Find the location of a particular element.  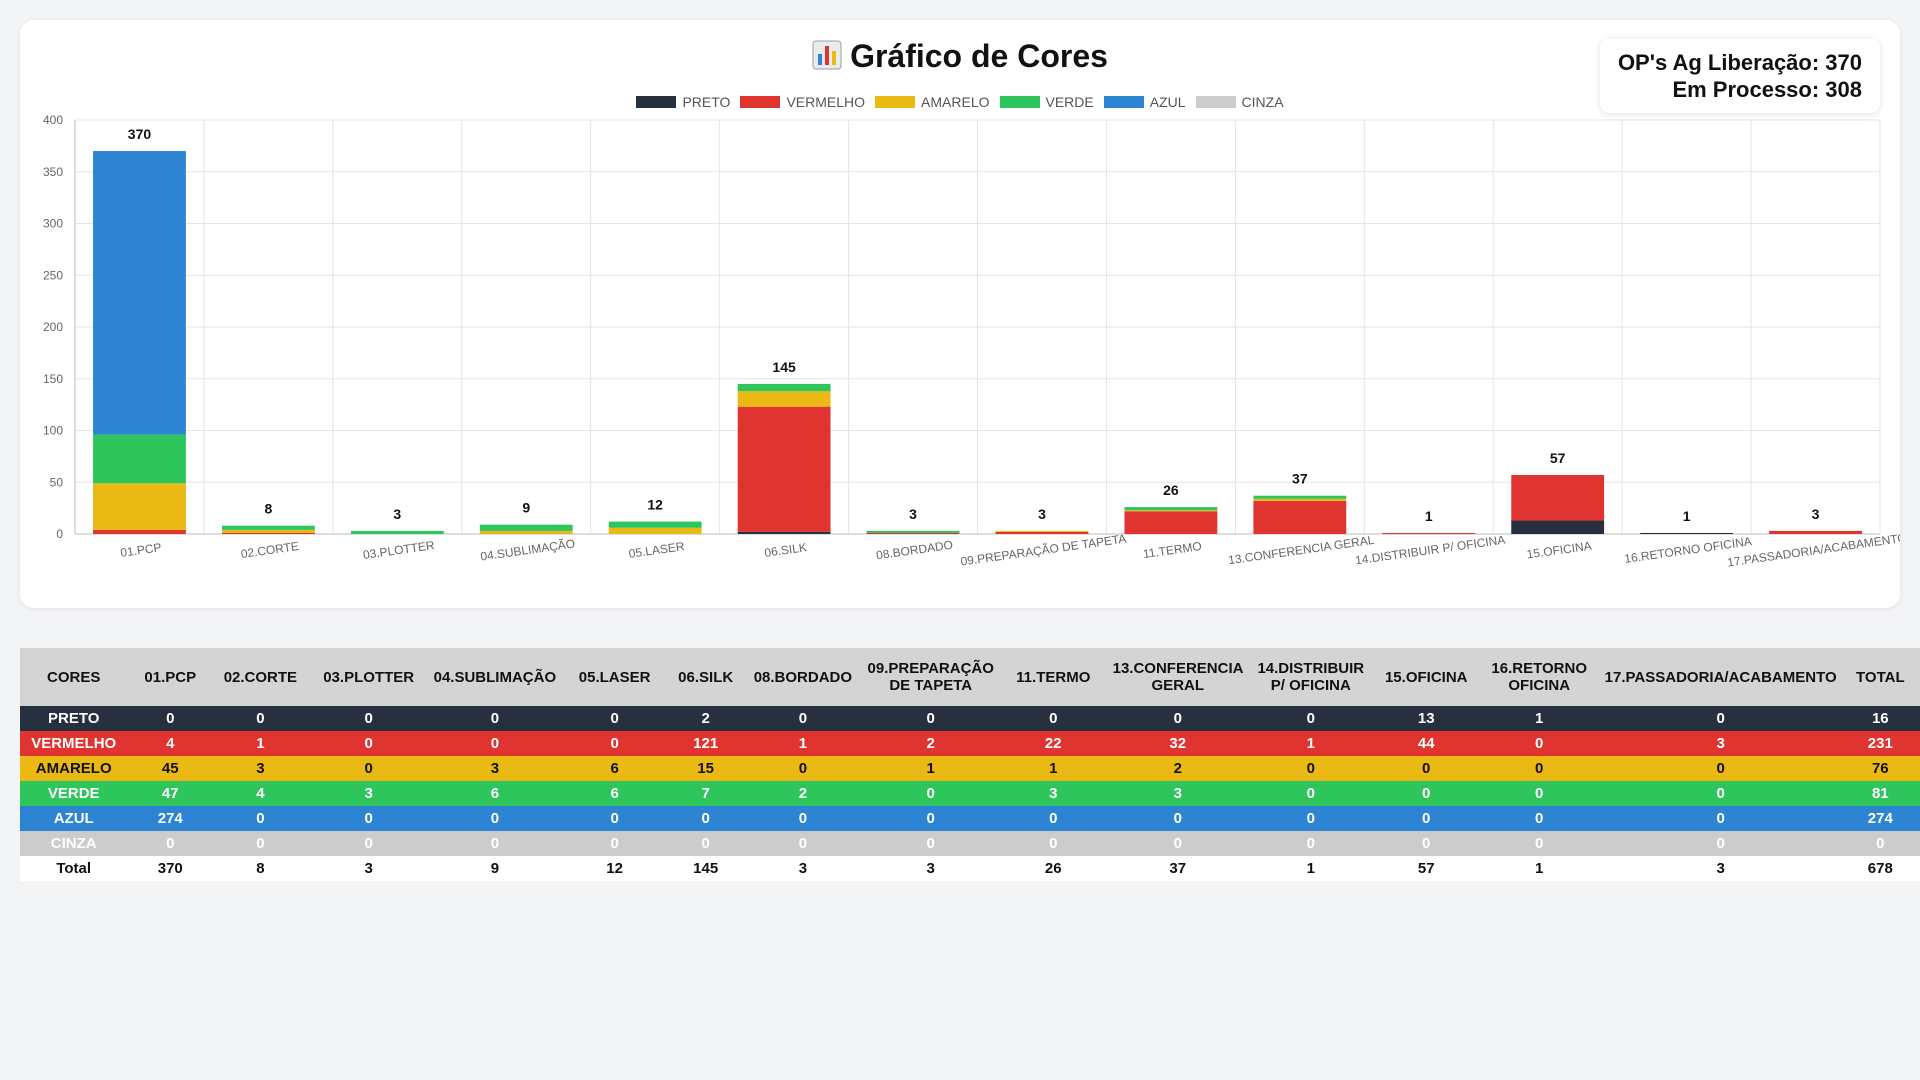

x-category-label: 06.SILK is located at coordinates (785, 550).